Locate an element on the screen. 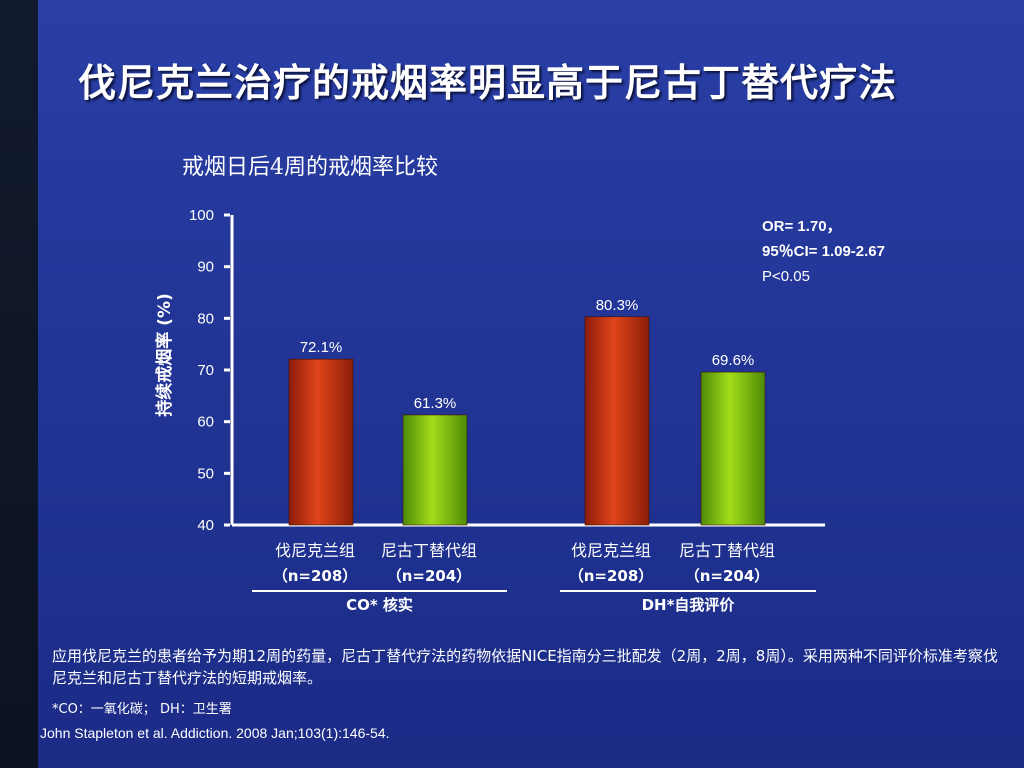 The image size is (1024, 768). y-tick-label: 50 is located at coordinates (205, 473).